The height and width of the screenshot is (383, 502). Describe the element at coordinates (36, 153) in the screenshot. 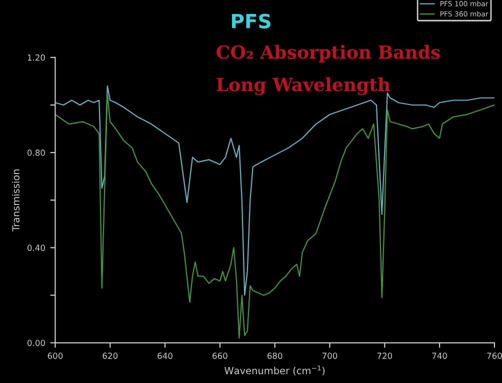

I see `y-tick-label: 0.80` at that location.